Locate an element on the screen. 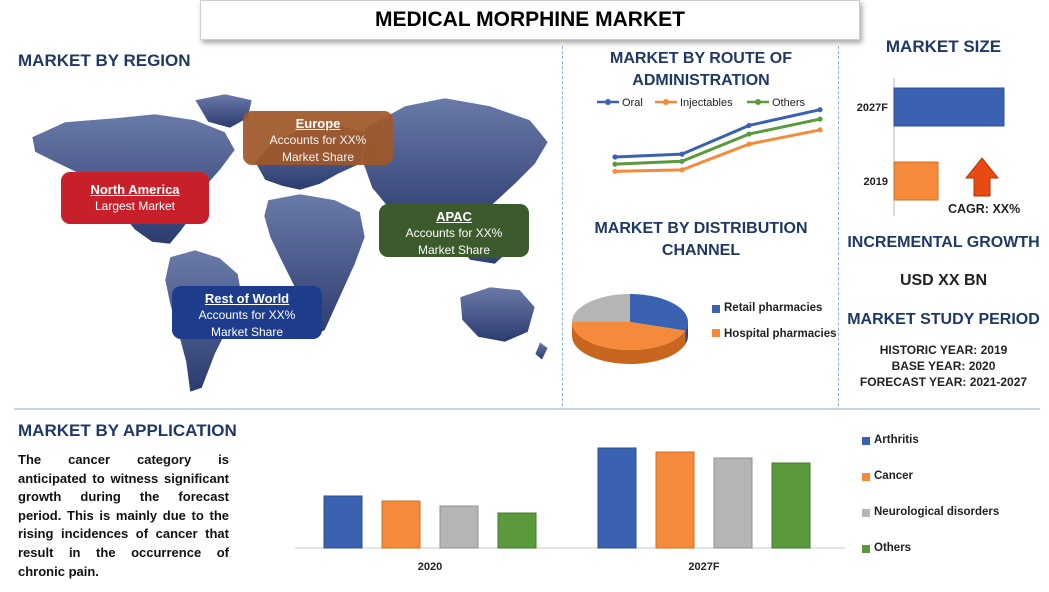 The width and height of the screenshot is (1049, 592). route-legend: Oral Injectables Others is located at coordinates (701, 103).